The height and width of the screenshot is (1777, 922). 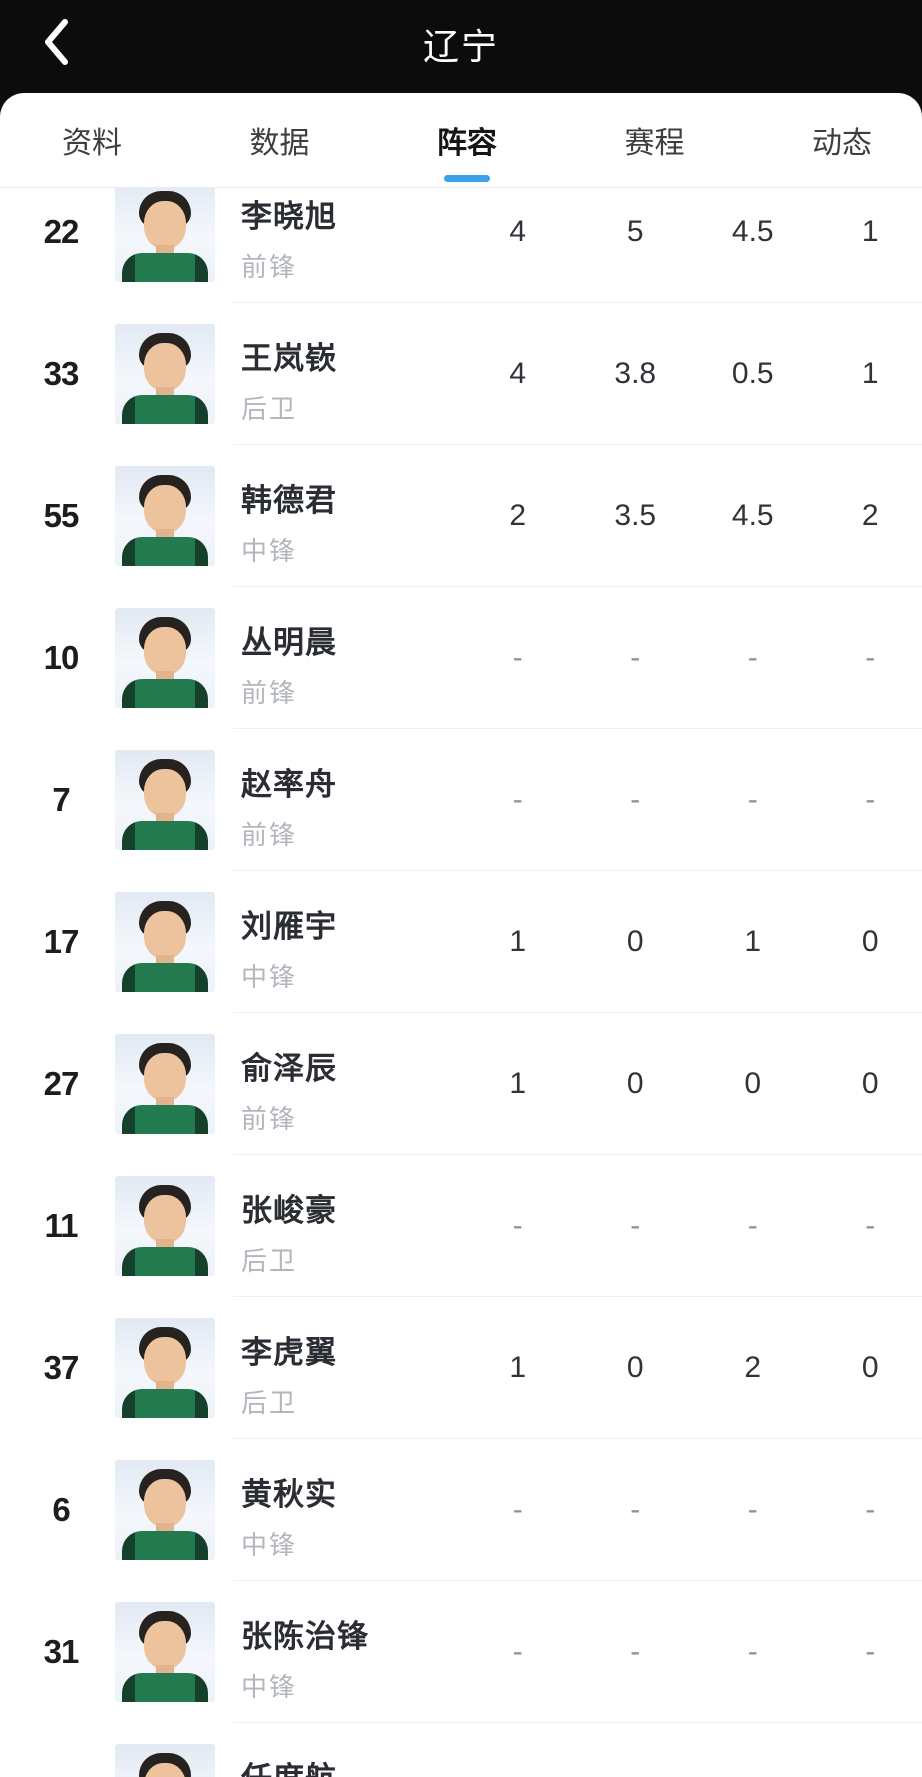 I want to click on player-row: 11 张峻豪 后卫 - - - -, so click(x=461, y=1226).